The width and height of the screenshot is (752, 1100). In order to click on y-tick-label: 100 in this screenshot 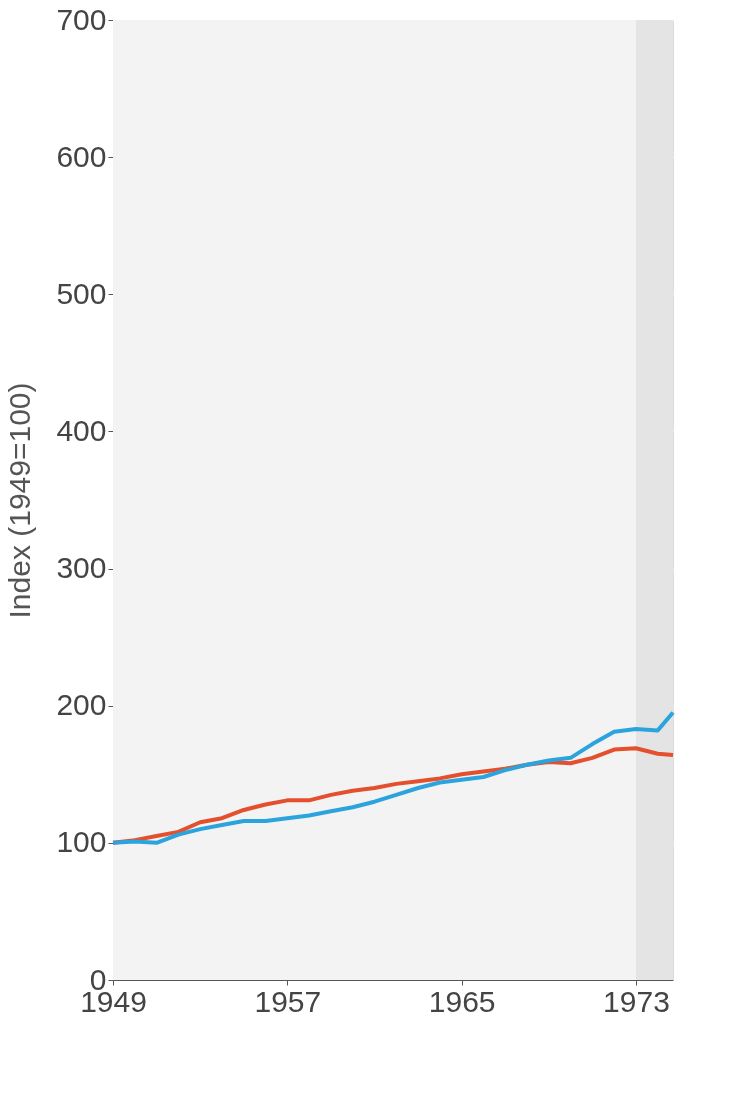, I will do `click(81, 842)`.